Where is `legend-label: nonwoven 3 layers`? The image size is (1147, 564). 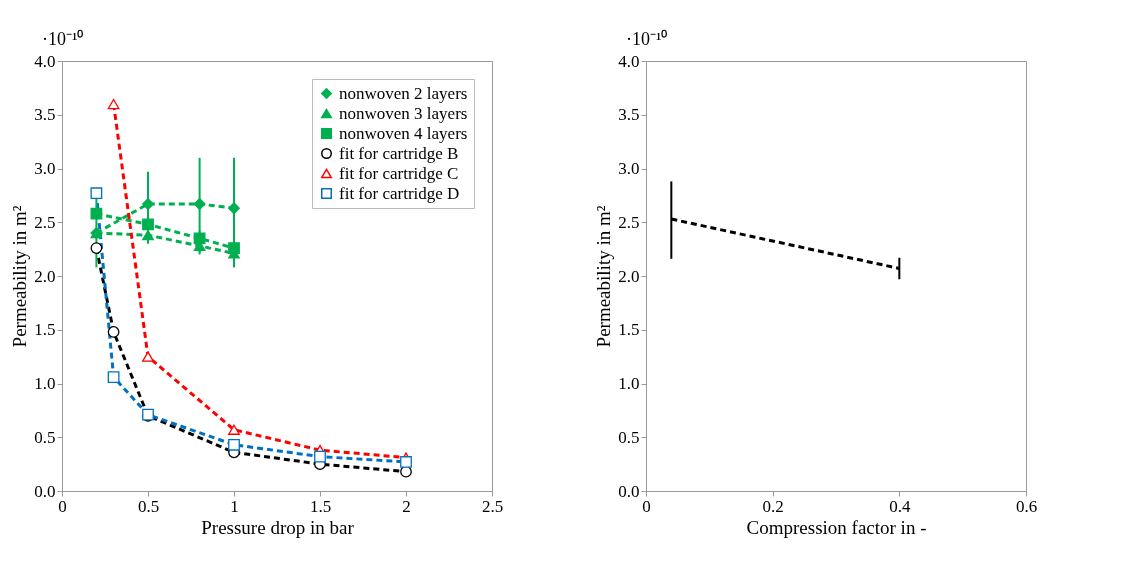 legend-label: nonwoven 3 layers is located at coordinates (403, 113).